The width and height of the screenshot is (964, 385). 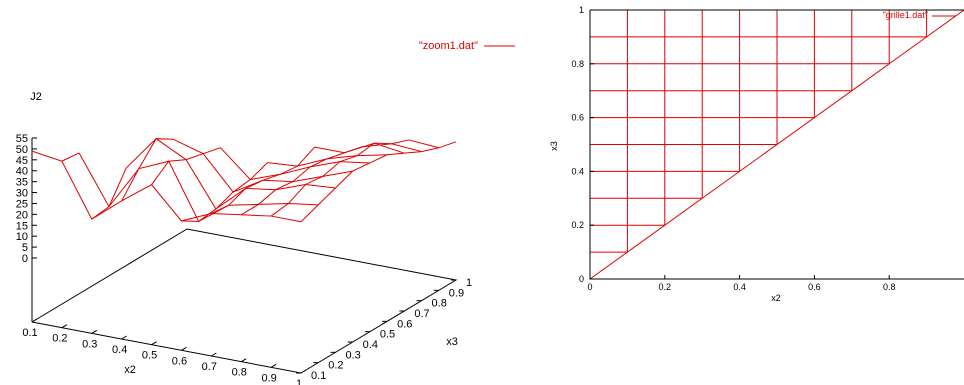 What do you see at coordinates (589, 287) in the screenshot?
I see `x-tick-label: 0` at bounding box center [589, 287].